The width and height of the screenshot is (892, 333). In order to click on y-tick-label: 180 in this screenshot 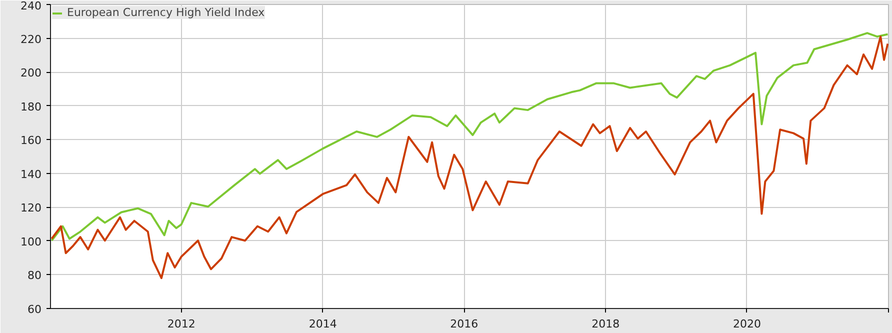, I will do `click(31, 107)`.